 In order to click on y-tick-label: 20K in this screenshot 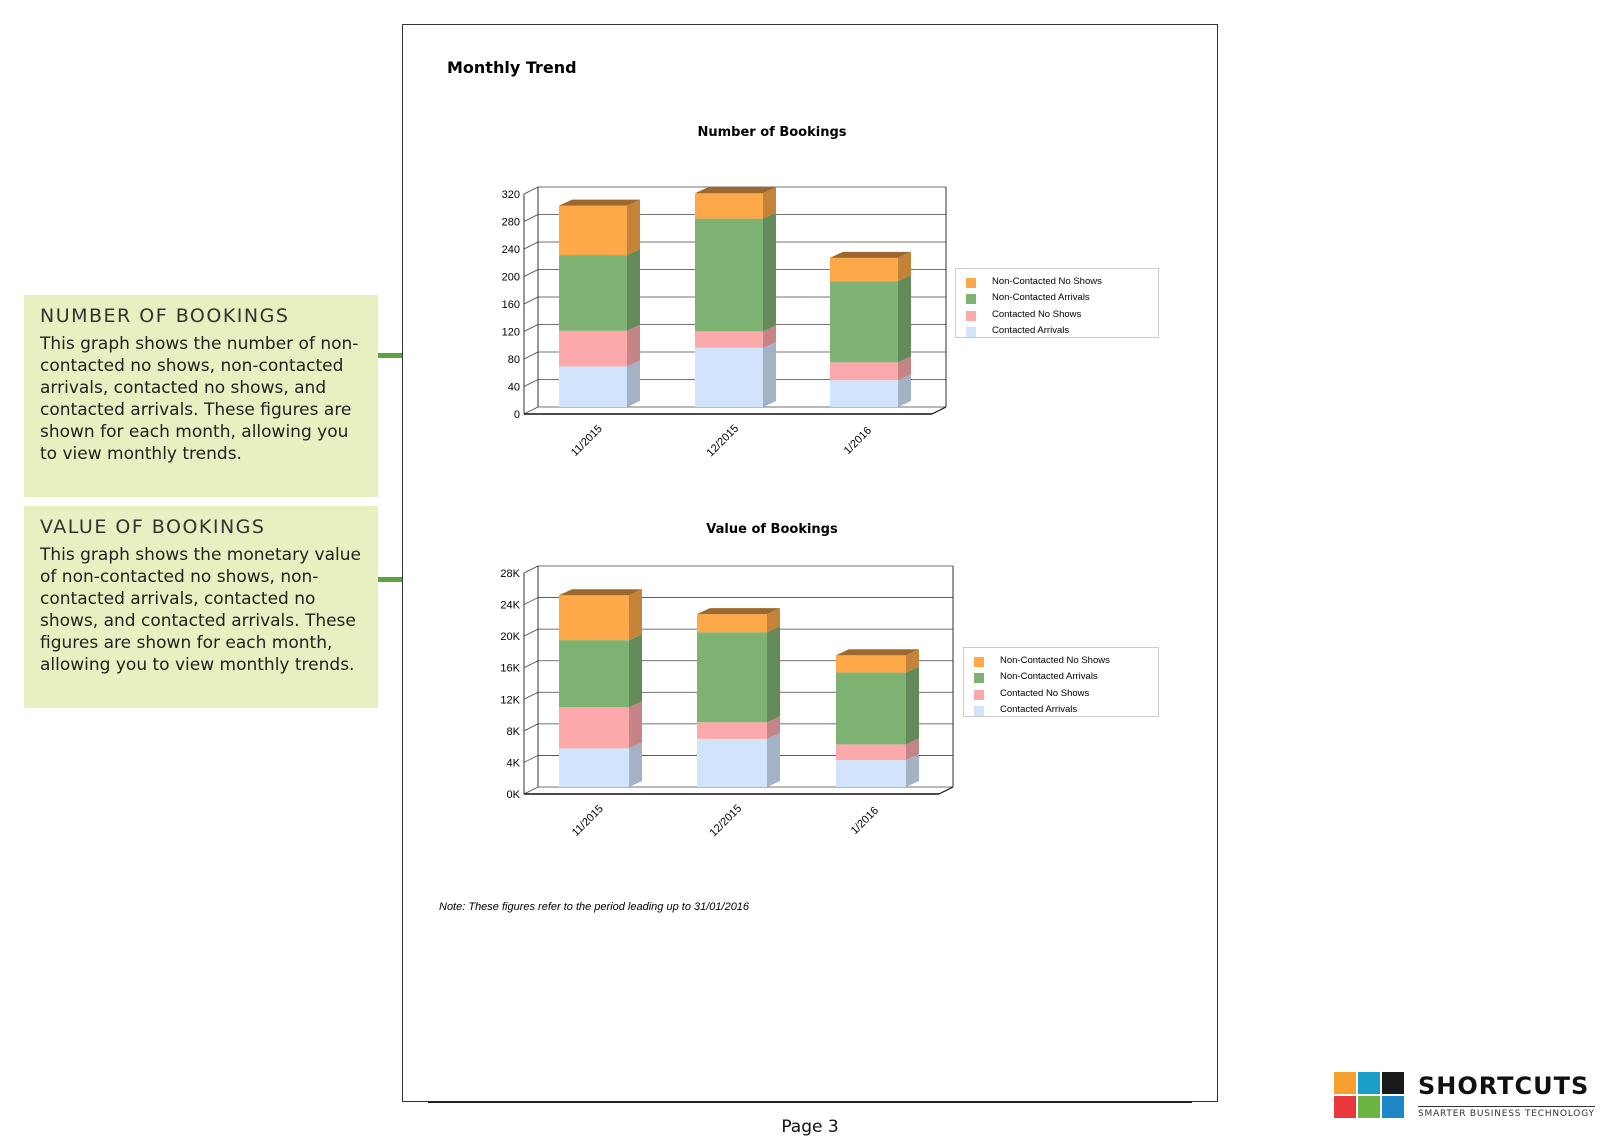, I will do `click(510, 637)`.